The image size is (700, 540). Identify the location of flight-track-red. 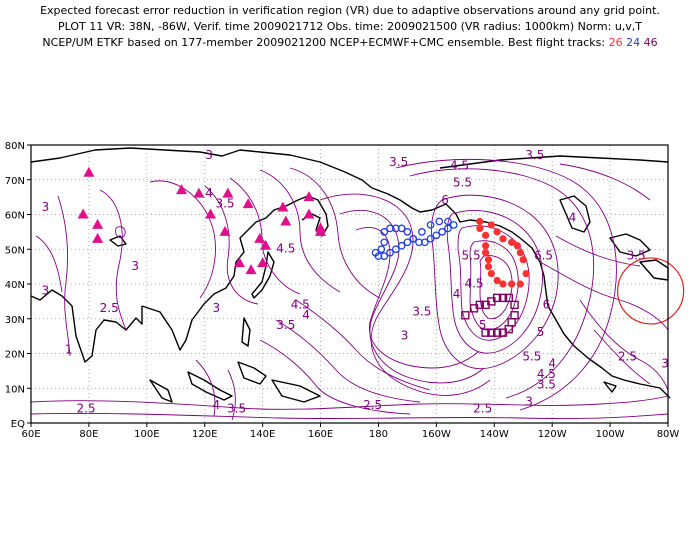
(503, 252).